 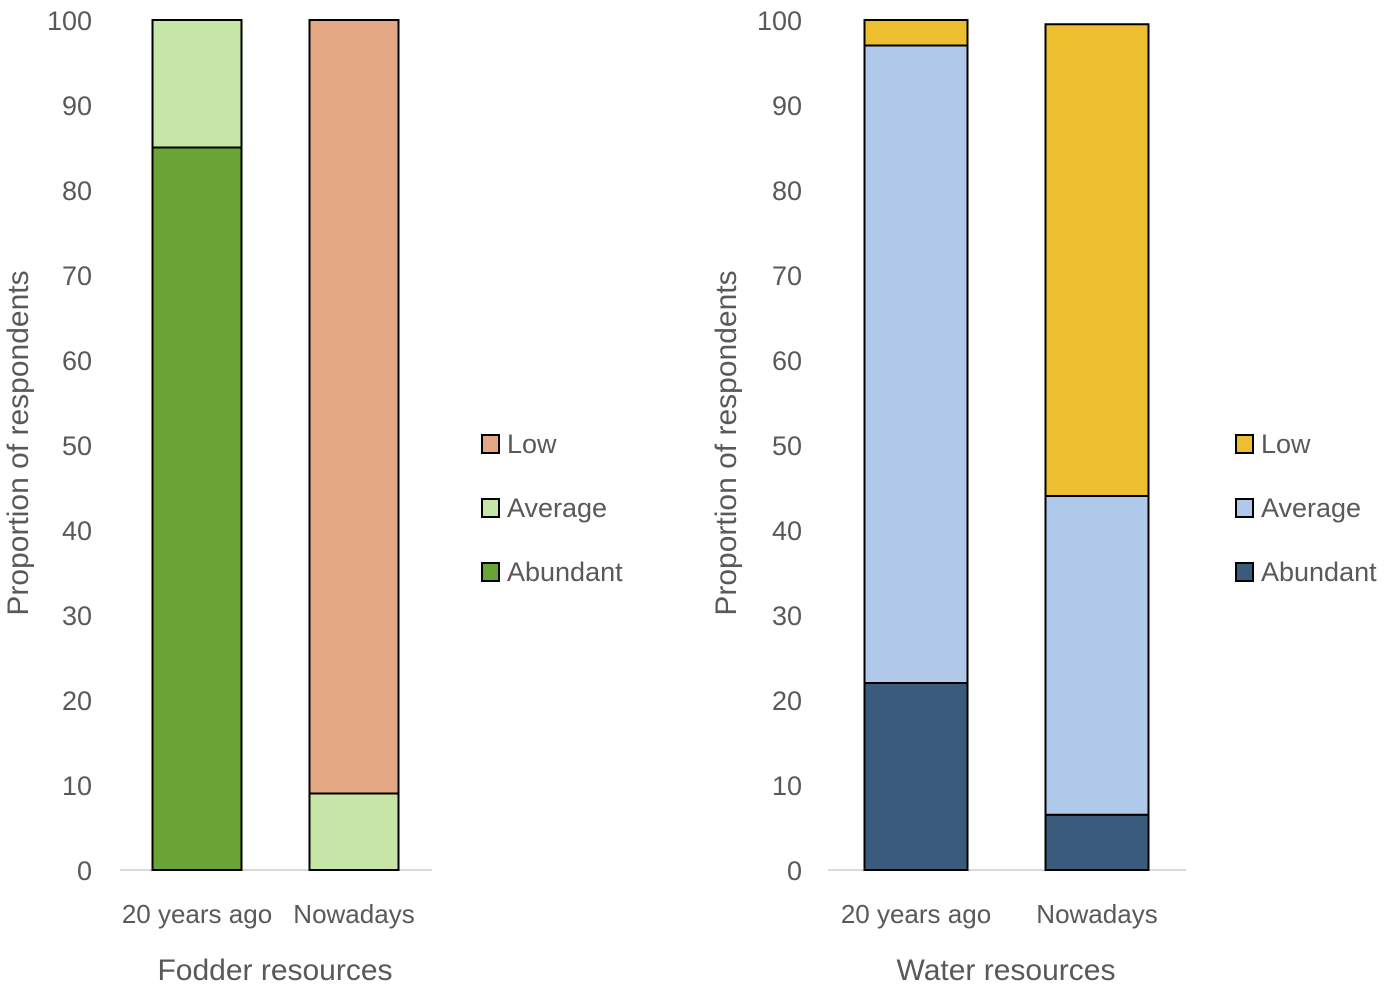 What do you see at coordinates (1006, 970) in the screenshot?
I see `x-axis-title: Water resources` at bounding box center [1006, 970].